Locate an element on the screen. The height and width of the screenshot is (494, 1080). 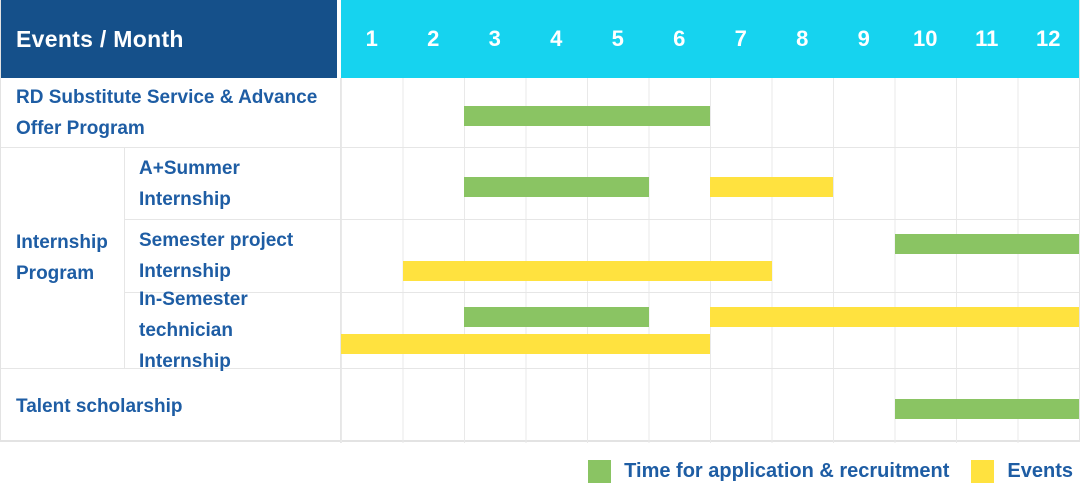
row-chart-a-summer-internship is located at coordinates (710, 183).